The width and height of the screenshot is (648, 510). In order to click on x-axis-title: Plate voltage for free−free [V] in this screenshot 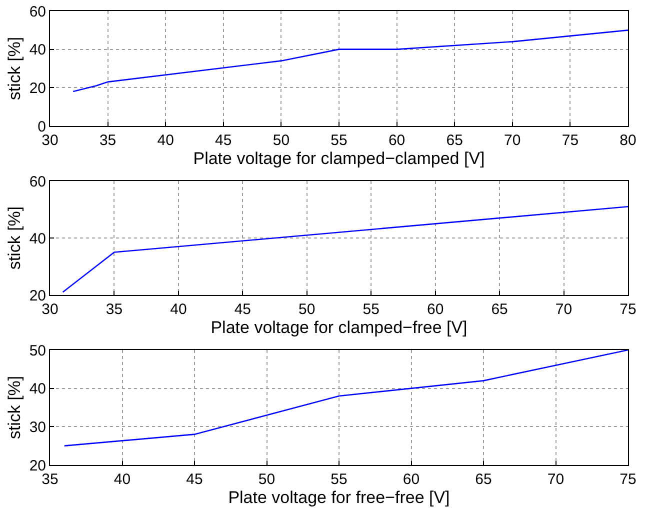, I will do `click(339, 497)`.